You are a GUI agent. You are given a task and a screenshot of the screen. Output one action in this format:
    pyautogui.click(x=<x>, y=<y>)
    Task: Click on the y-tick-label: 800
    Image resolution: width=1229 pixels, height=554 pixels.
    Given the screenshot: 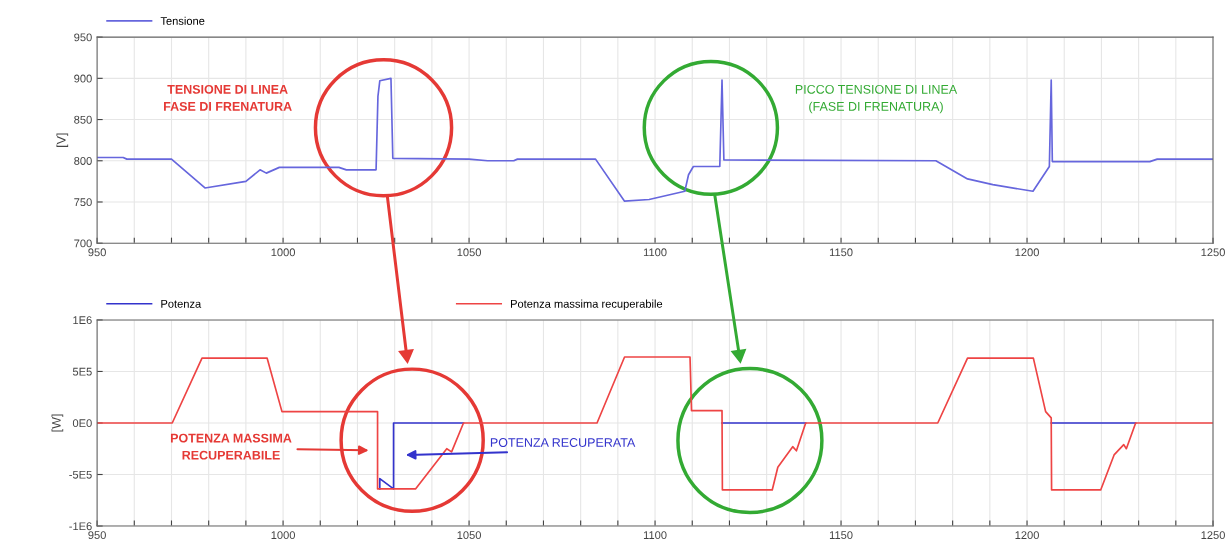 What is the action you would take?
    pyautogui.click(x=83, y=161)
    